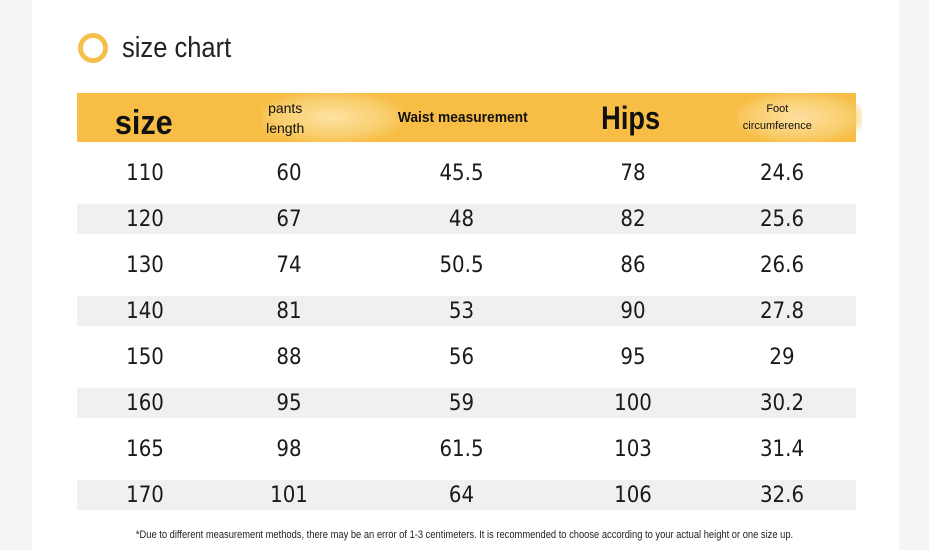  I want to click on cell-hips: 86, so click(633, 265).